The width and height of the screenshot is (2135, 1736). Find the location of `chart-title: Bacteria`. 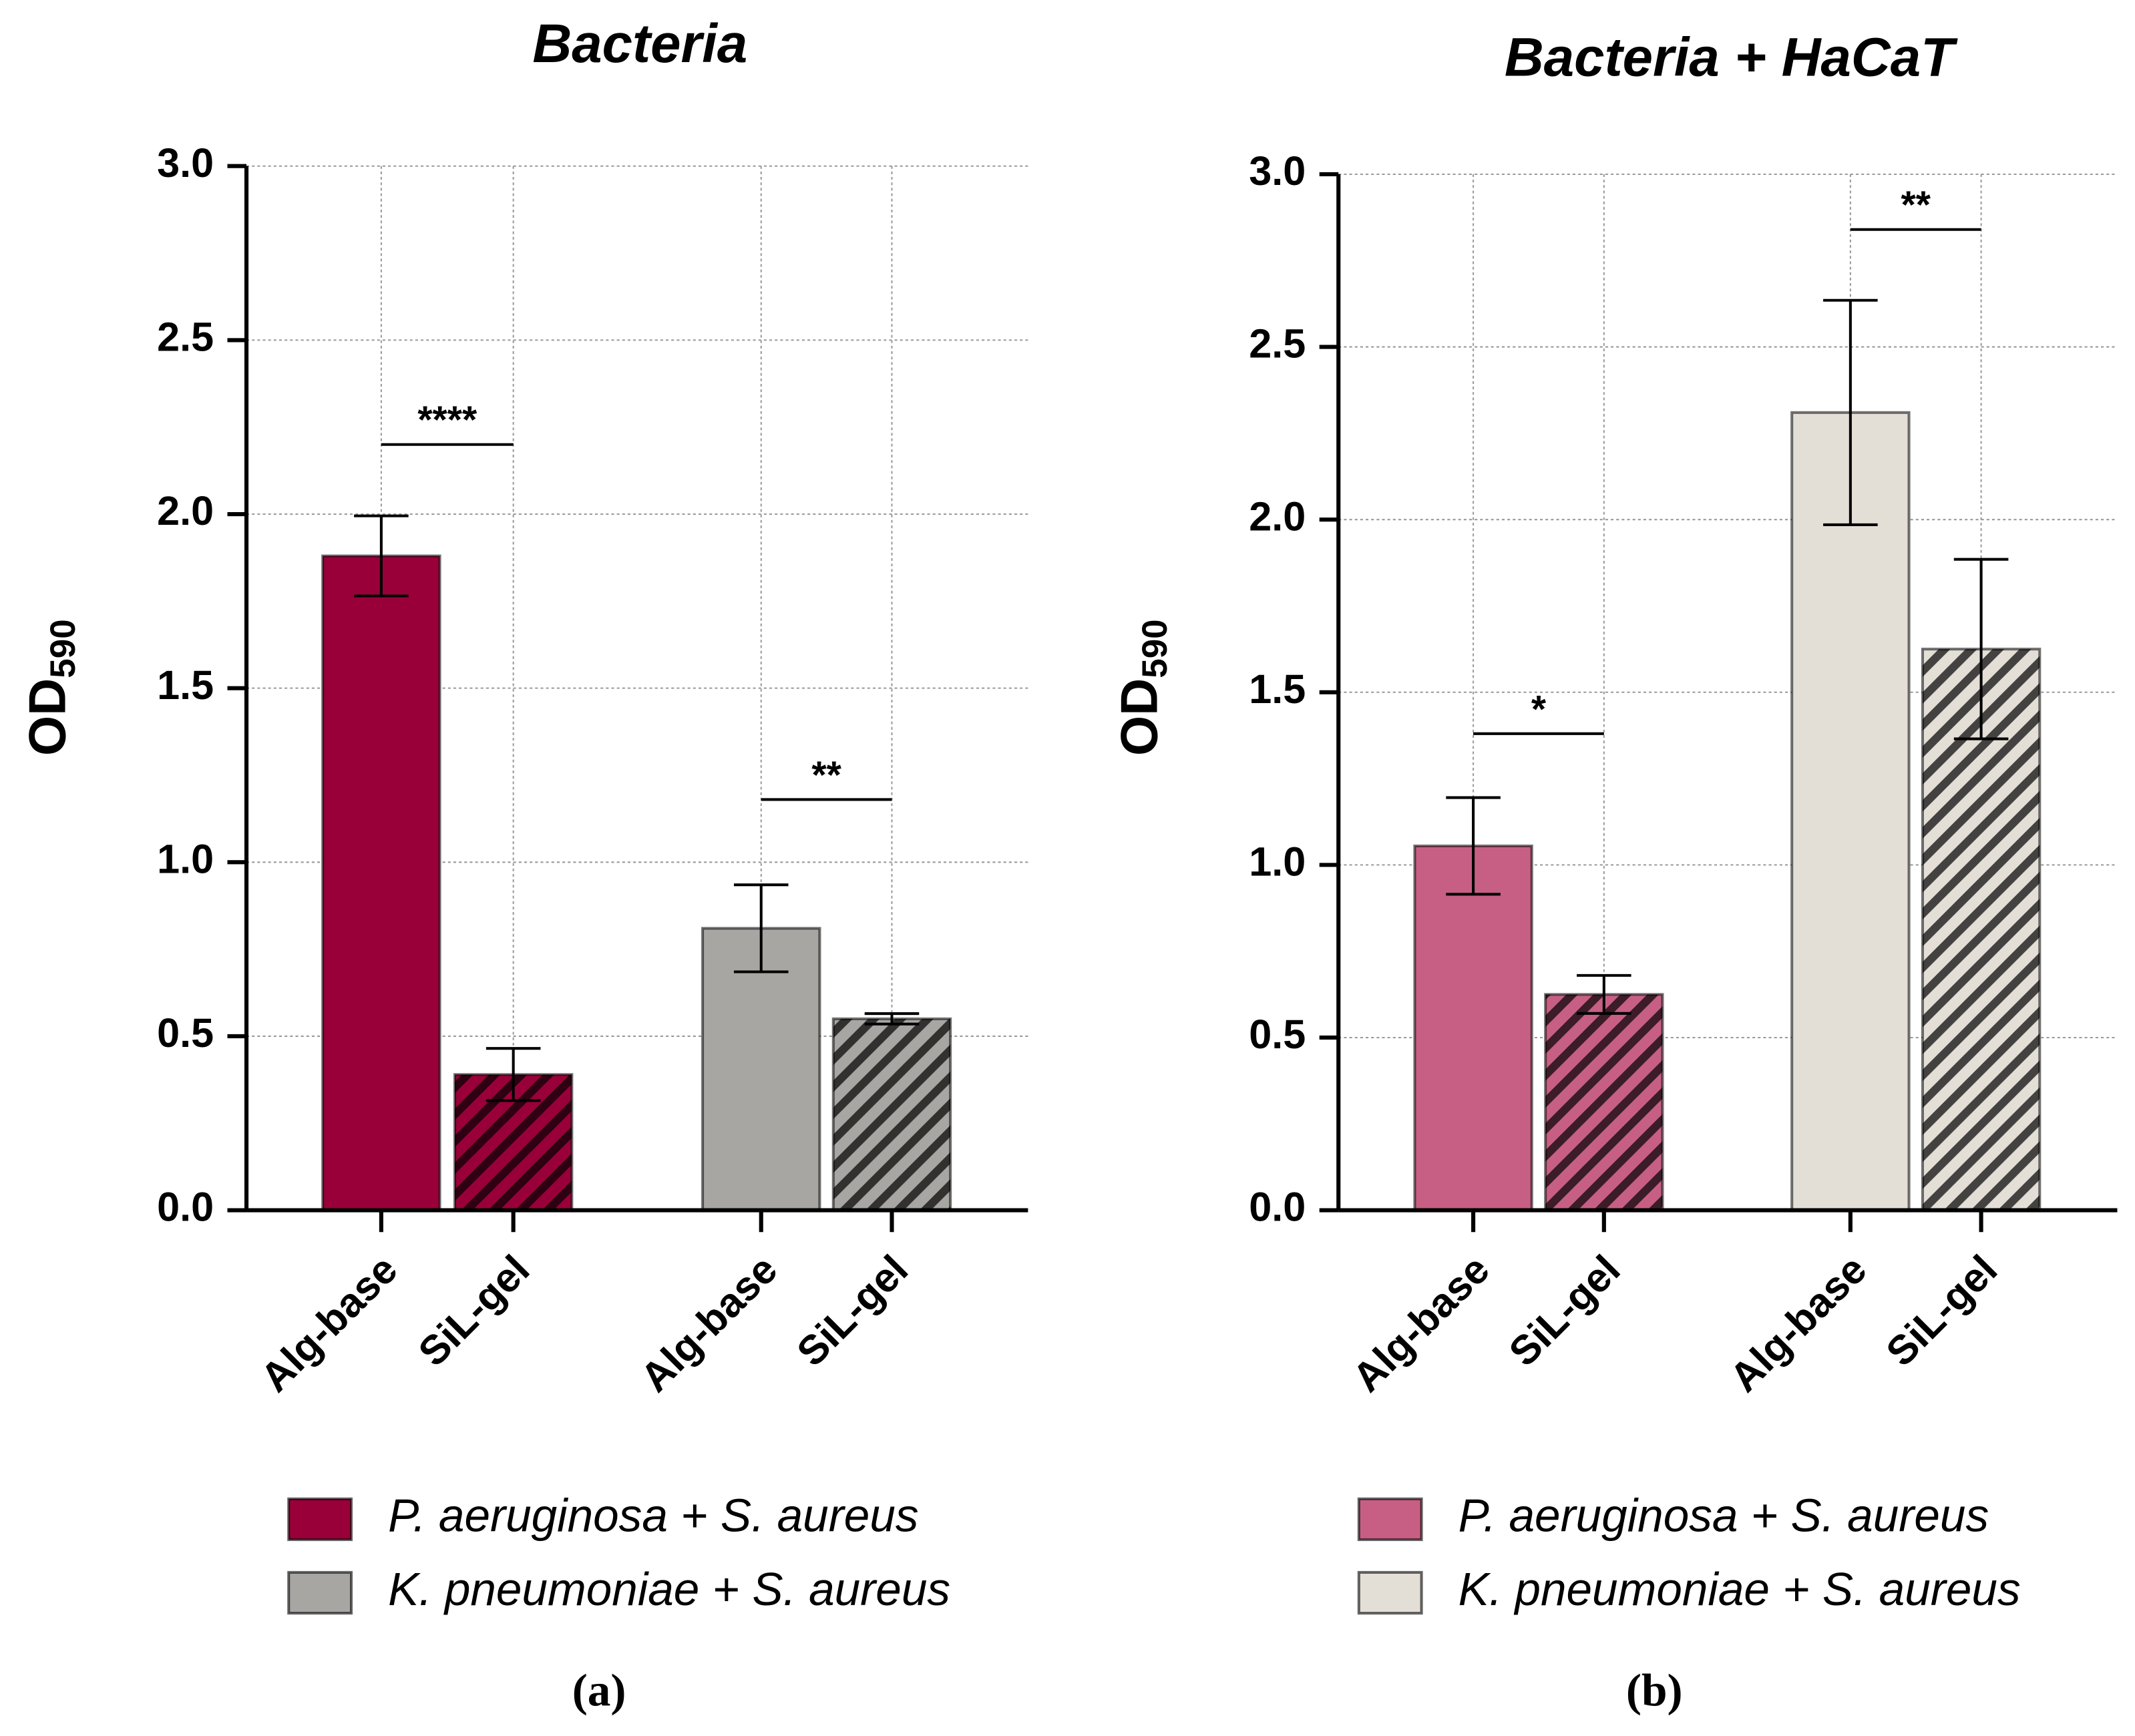

chart-title: Bacteria is located at coordinates (639, 44).